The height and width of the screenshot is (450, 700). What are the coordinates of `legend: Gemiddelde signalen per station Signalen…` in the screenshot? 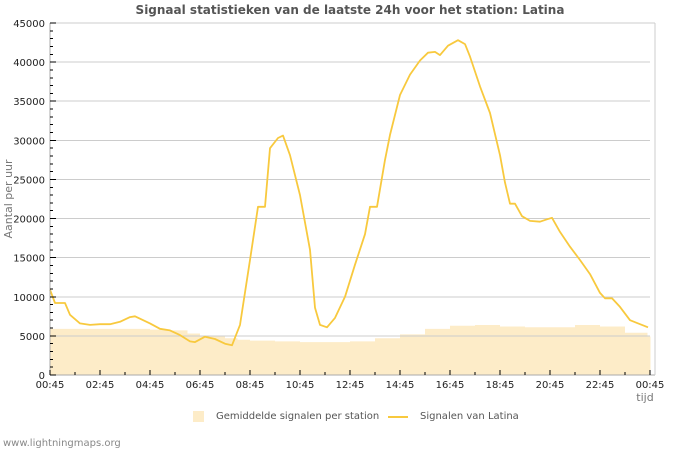 It's located at (350, 419).